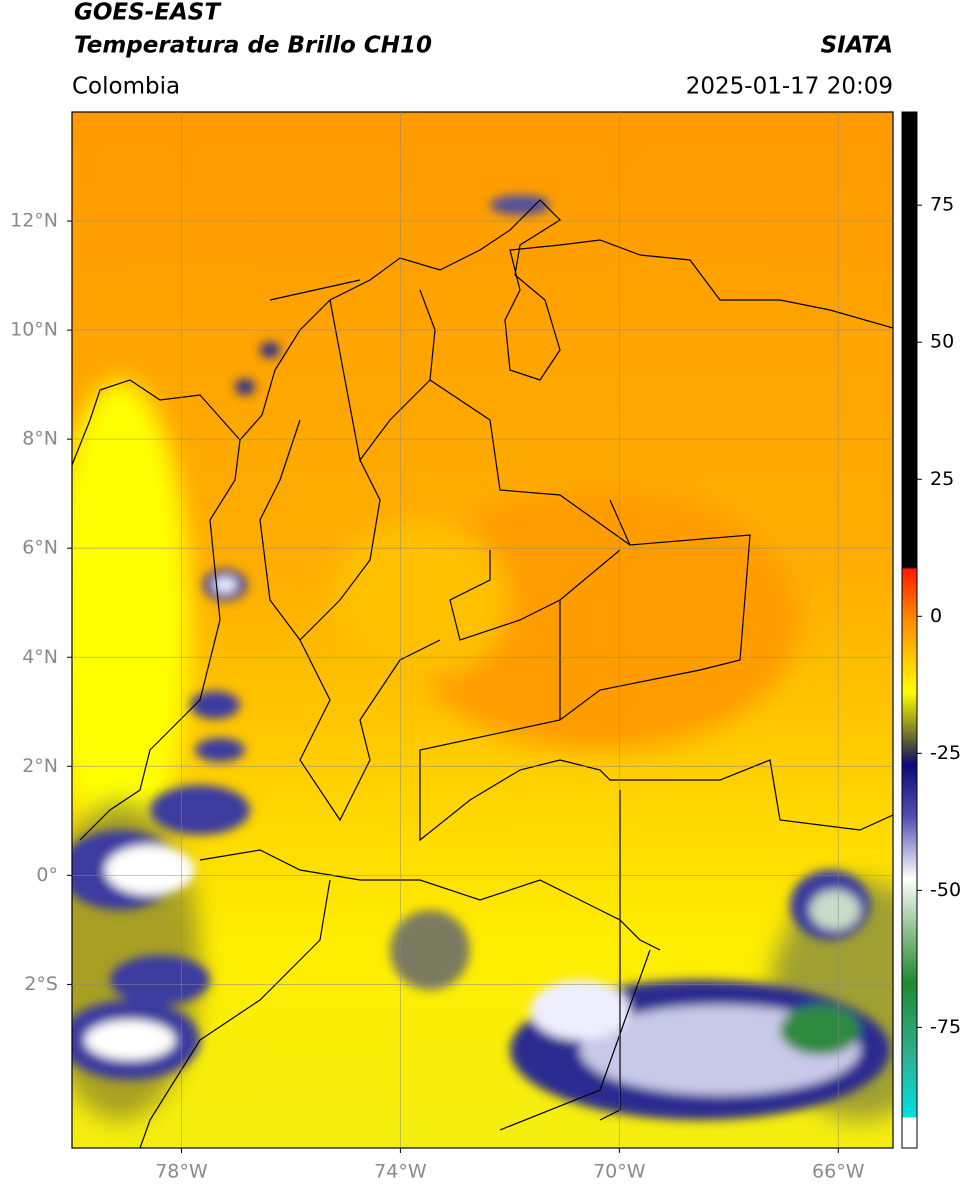  What do you see at coordinates (619, 1172) in the screenshot?
I see `x-tick-label: 70°W` at bounding box center [619, 1172].